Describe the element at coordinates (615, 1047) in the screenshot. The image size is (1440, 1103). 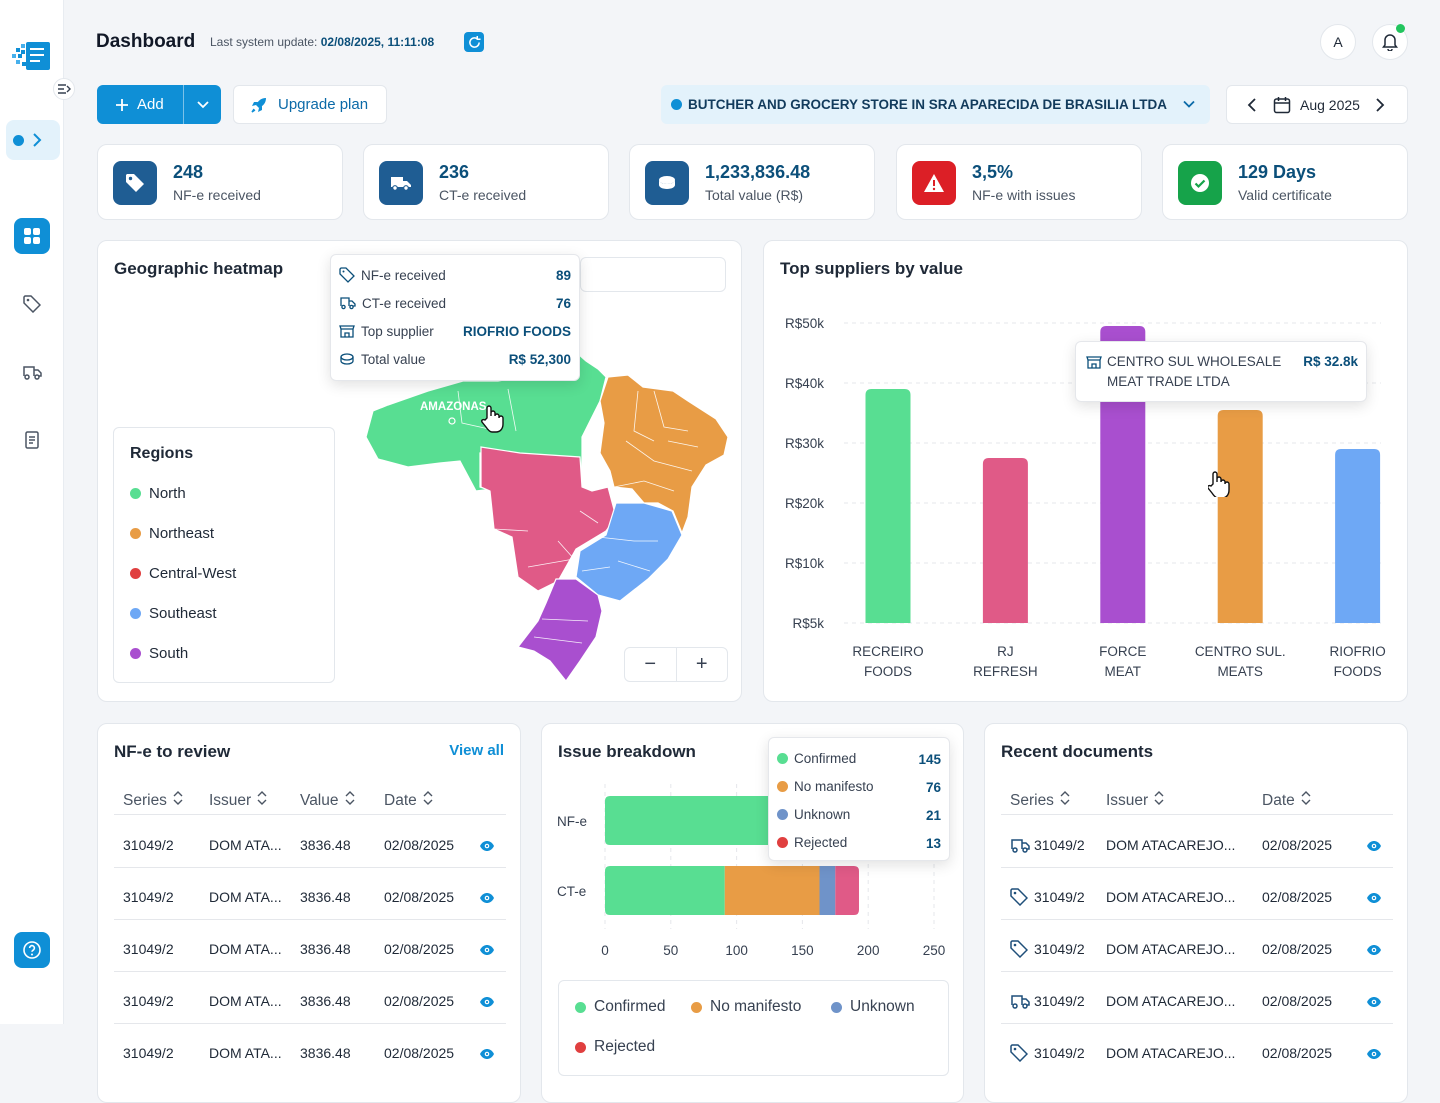
I see `legend-item: Rejected` at that location.